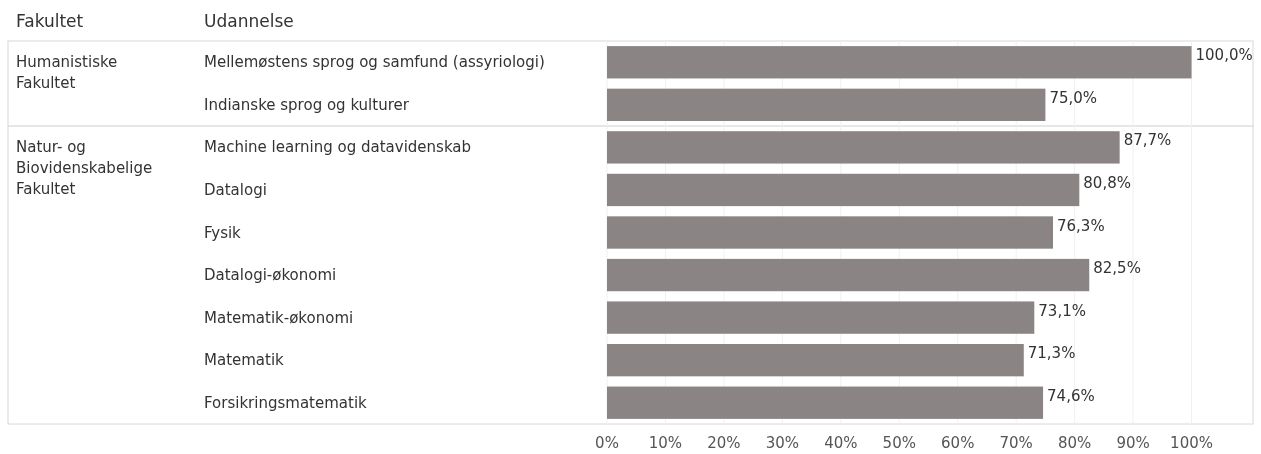 This screenshot has width=1261, height=454. What do you see at coordinates (270, 275) in the screenshot?
I see `y-tick-label: Datalogi-økonomi` at bounding box center [270, 275].